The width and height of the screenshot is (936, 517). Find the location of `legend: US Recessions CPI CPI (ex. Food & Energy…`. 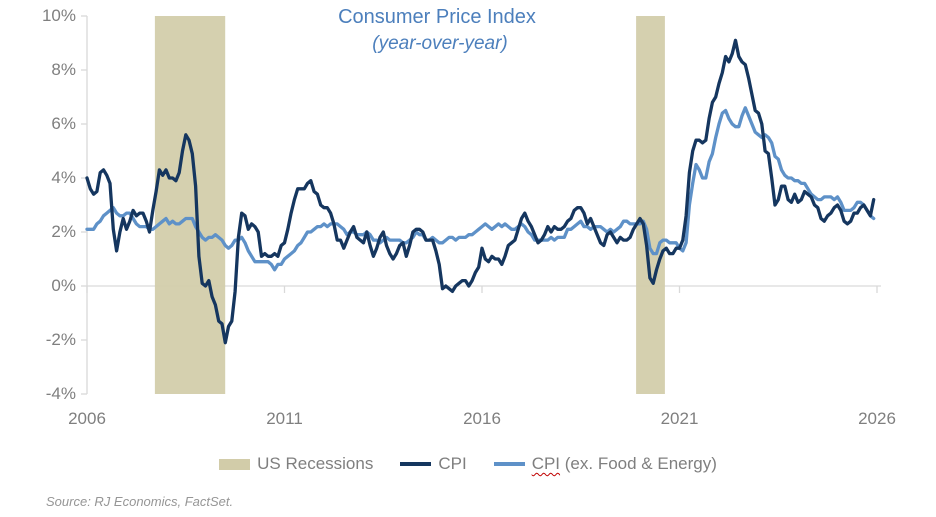

legend: US Recessions CPI CPI (ex. Food & Energy… is located at coordinates (468, 464).